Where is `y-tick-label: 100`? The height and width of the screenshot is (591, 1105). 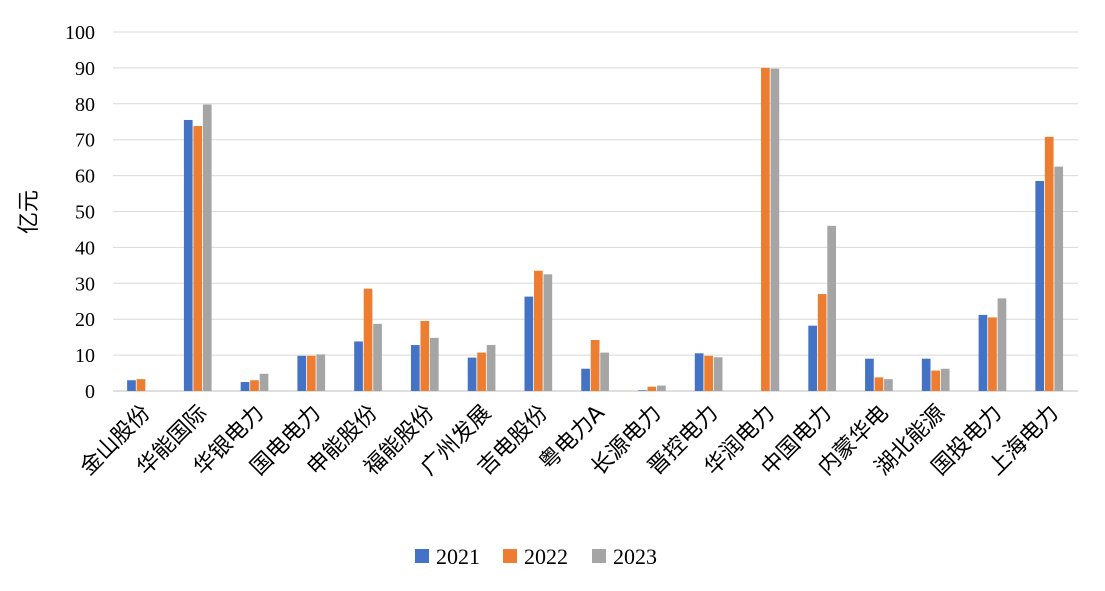
y-tick-label: 100 is located at coordinates (80, 33).